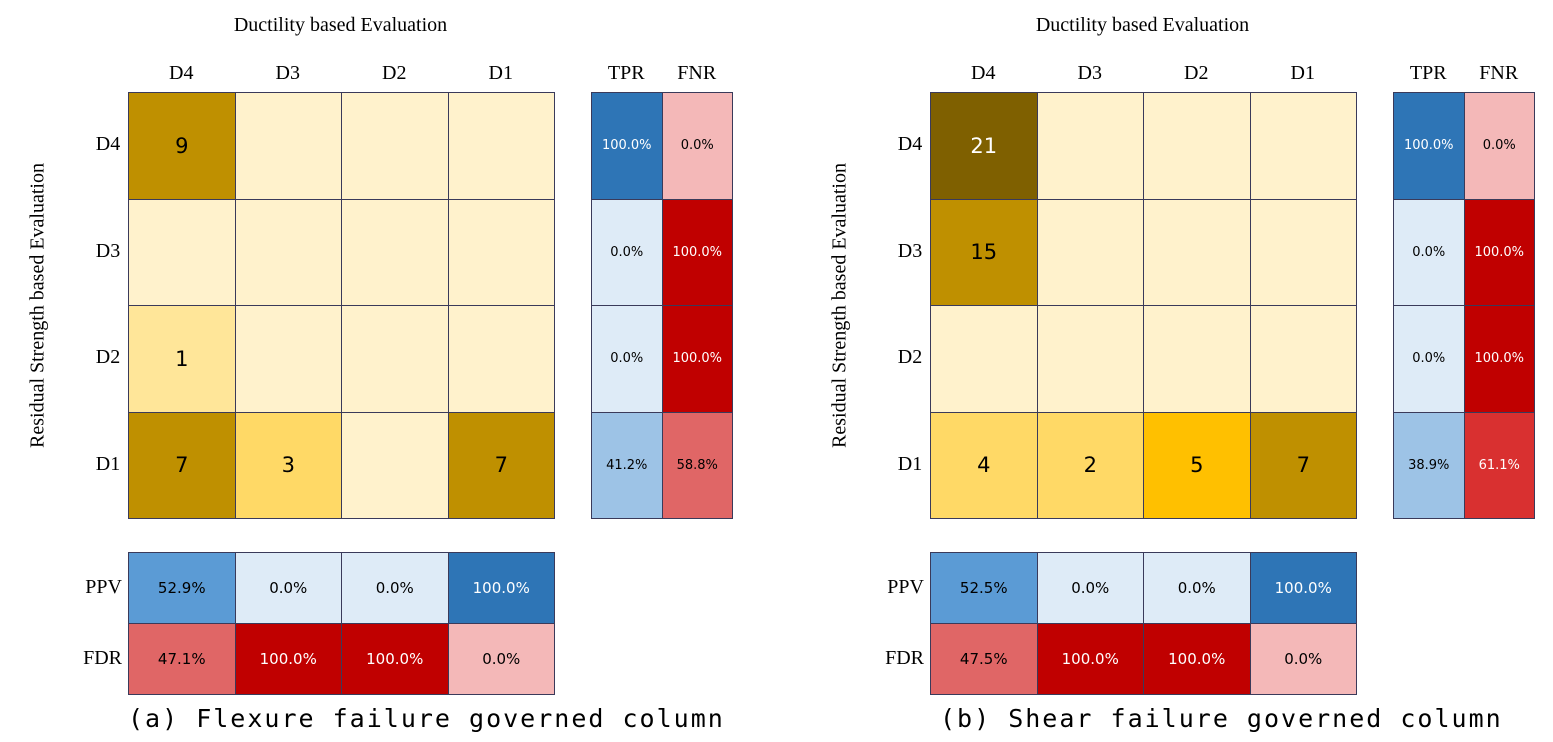 This screenshot has height=742, width=1553. Describe the element at coordinates (182, 359) in the screenshot. I see `matrix-cell: 1` at that location.